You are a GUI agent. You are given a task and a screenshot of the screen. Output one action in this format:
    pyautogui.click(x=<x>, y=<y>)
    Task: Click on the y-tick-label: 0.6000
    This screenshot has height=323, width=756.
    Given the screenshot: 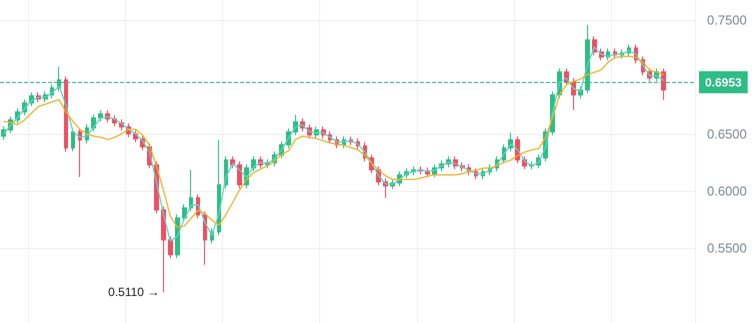 What is the action you would take?
    pyautogui.click(x=727, y=190)
    